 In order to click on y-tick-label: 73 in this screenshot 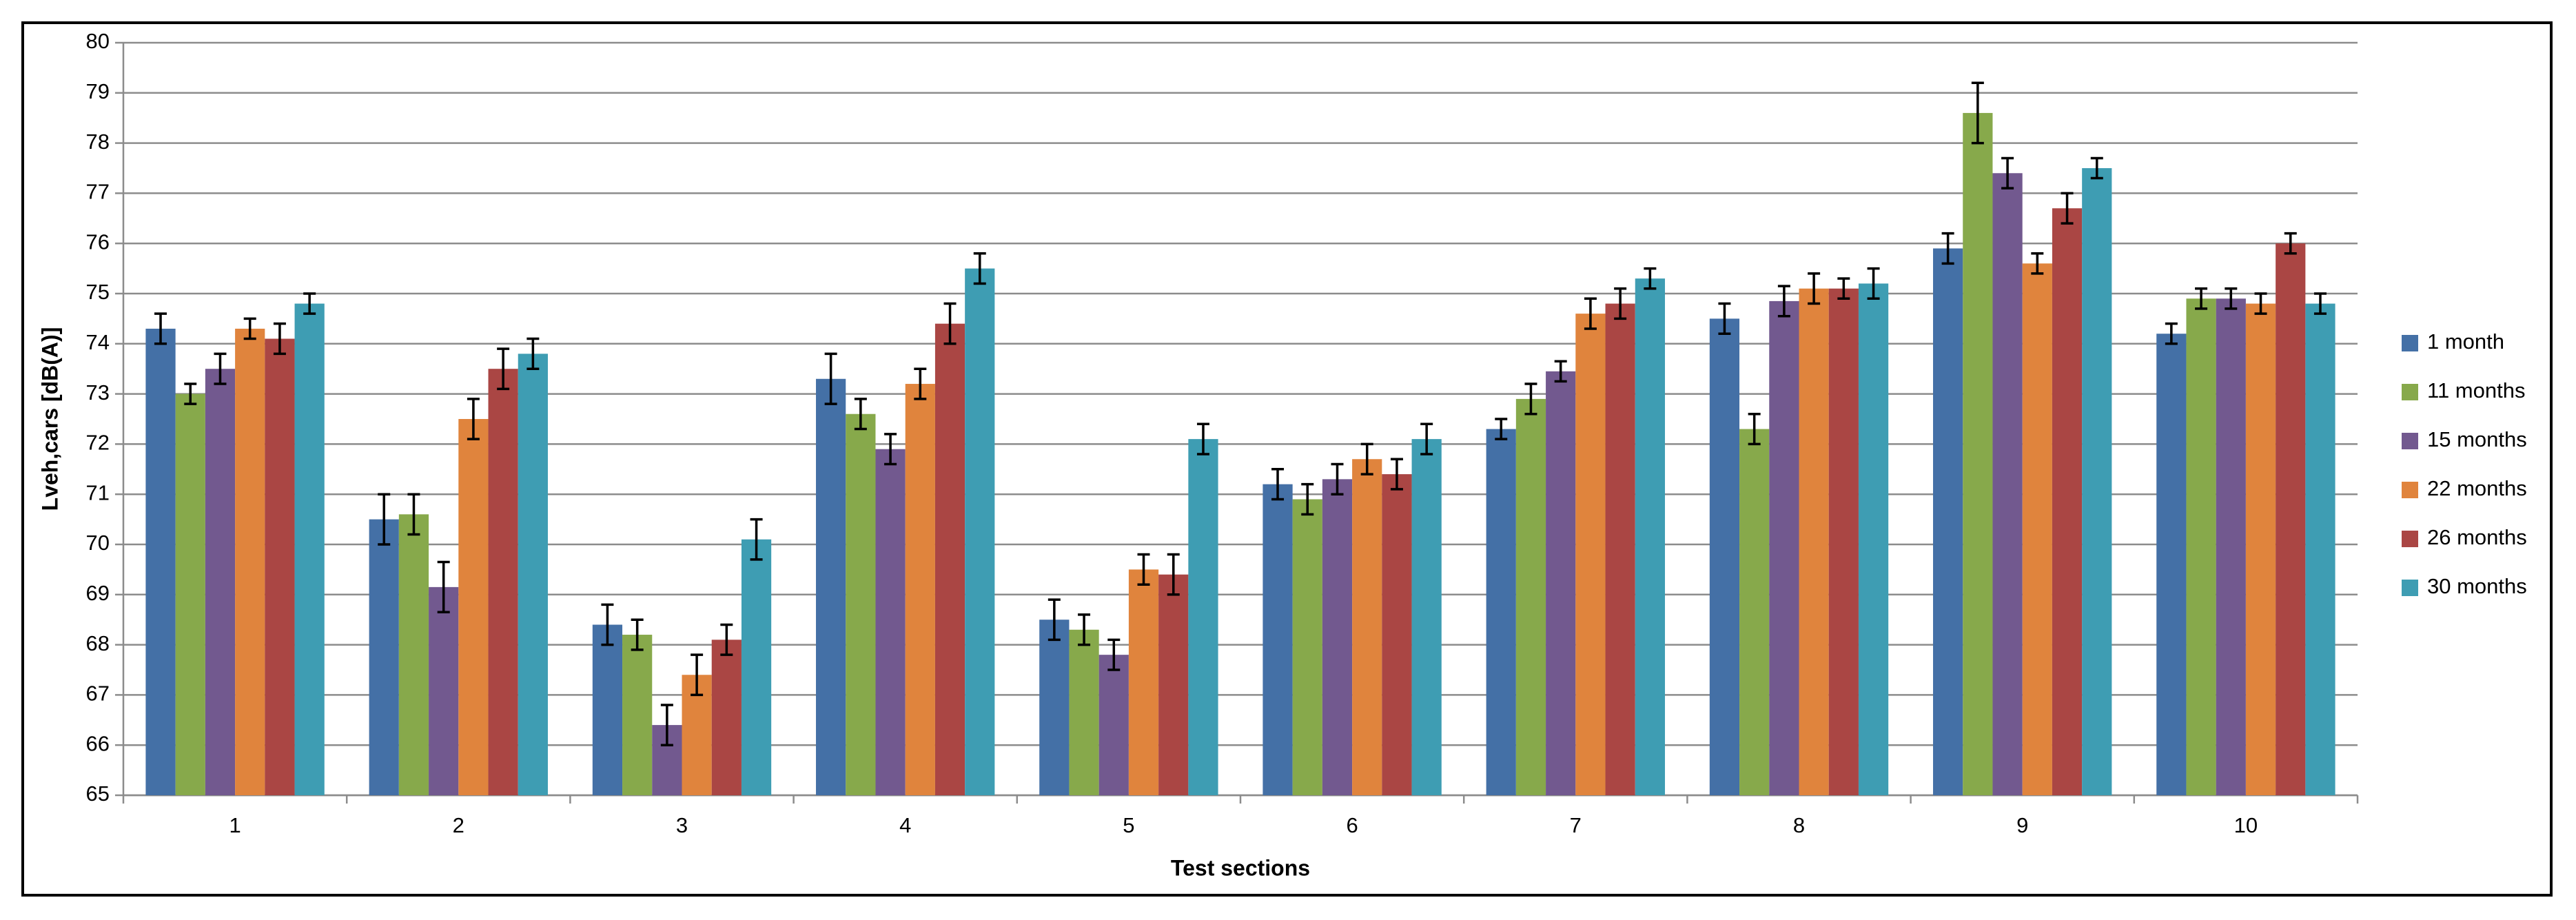, I will do `click(98, 392)`.